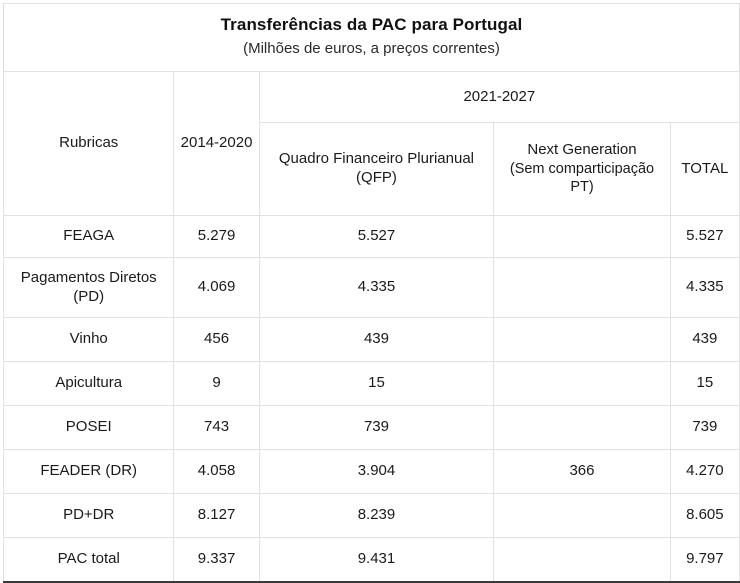 The height and width of the screenshot is (583, 740). What do you see at coordinates (88, 427) in the screenshot?
I see `row-label: POSEI` at bounding box center [88, 427].